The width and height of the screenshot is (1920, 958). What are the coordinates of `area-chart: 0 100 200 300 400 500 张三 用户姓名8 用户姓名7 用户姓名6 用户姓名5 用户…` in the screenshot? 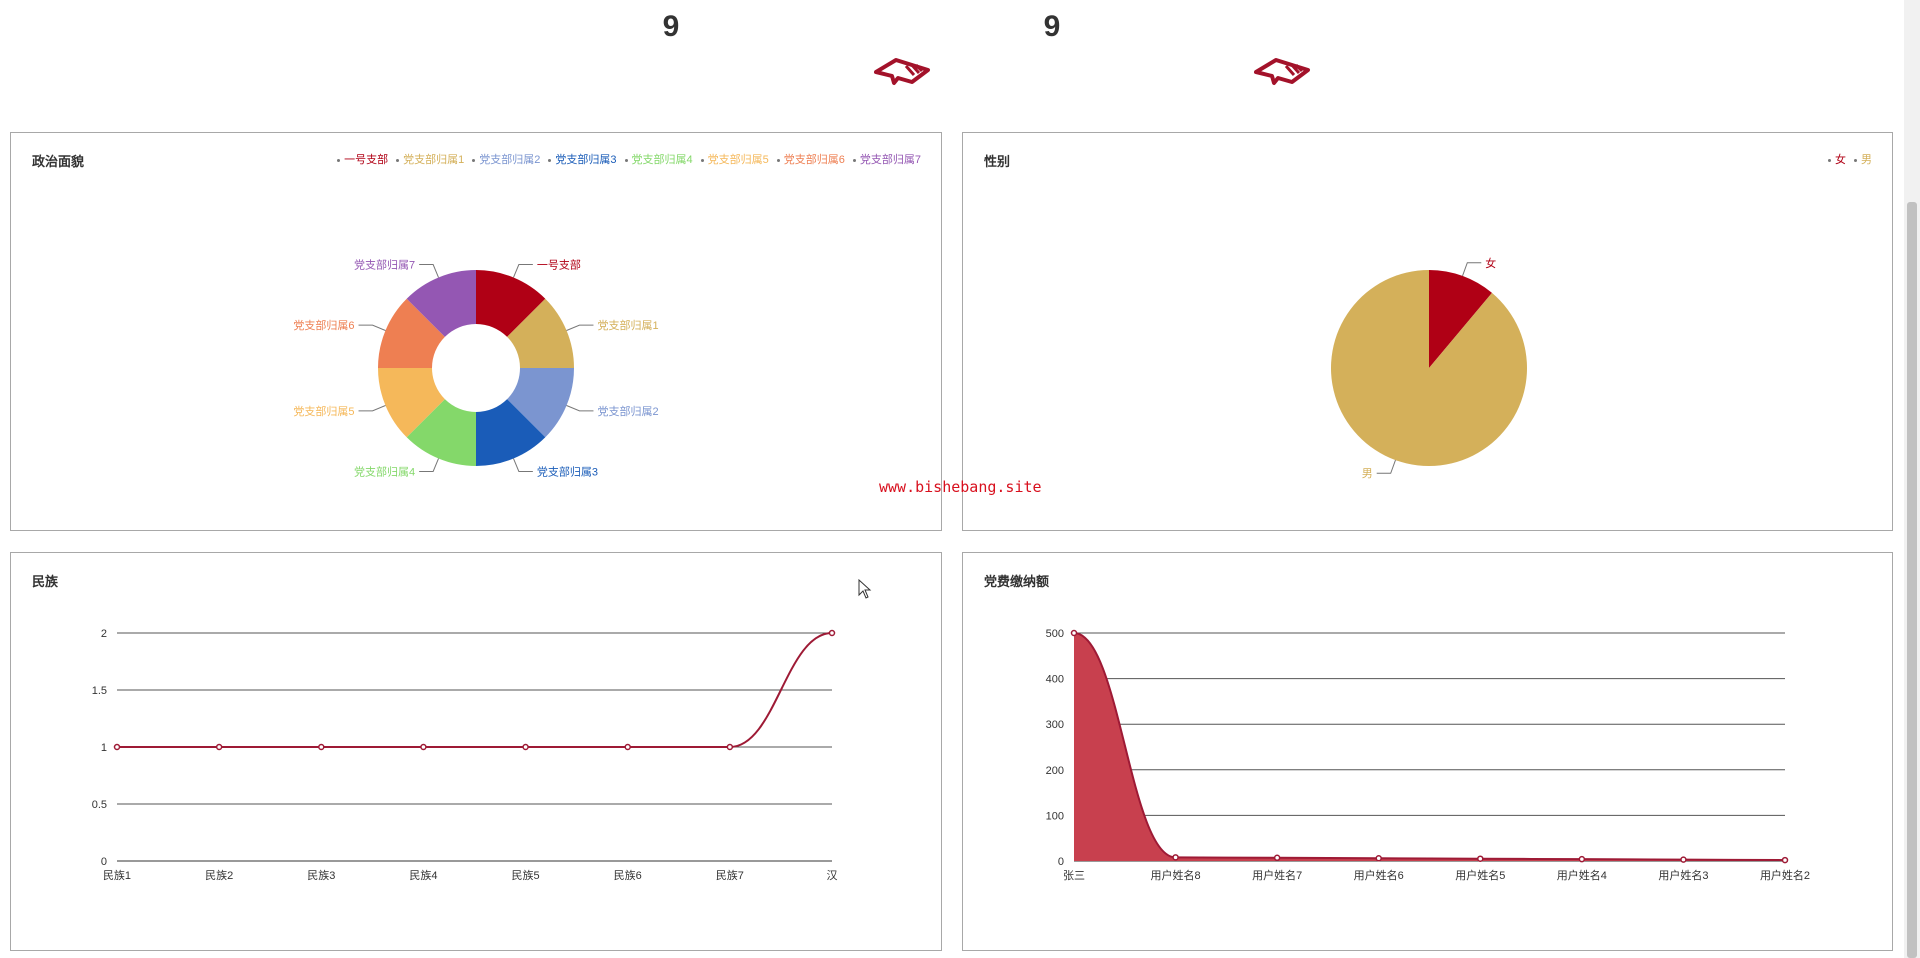 It's located at (1428, 755).